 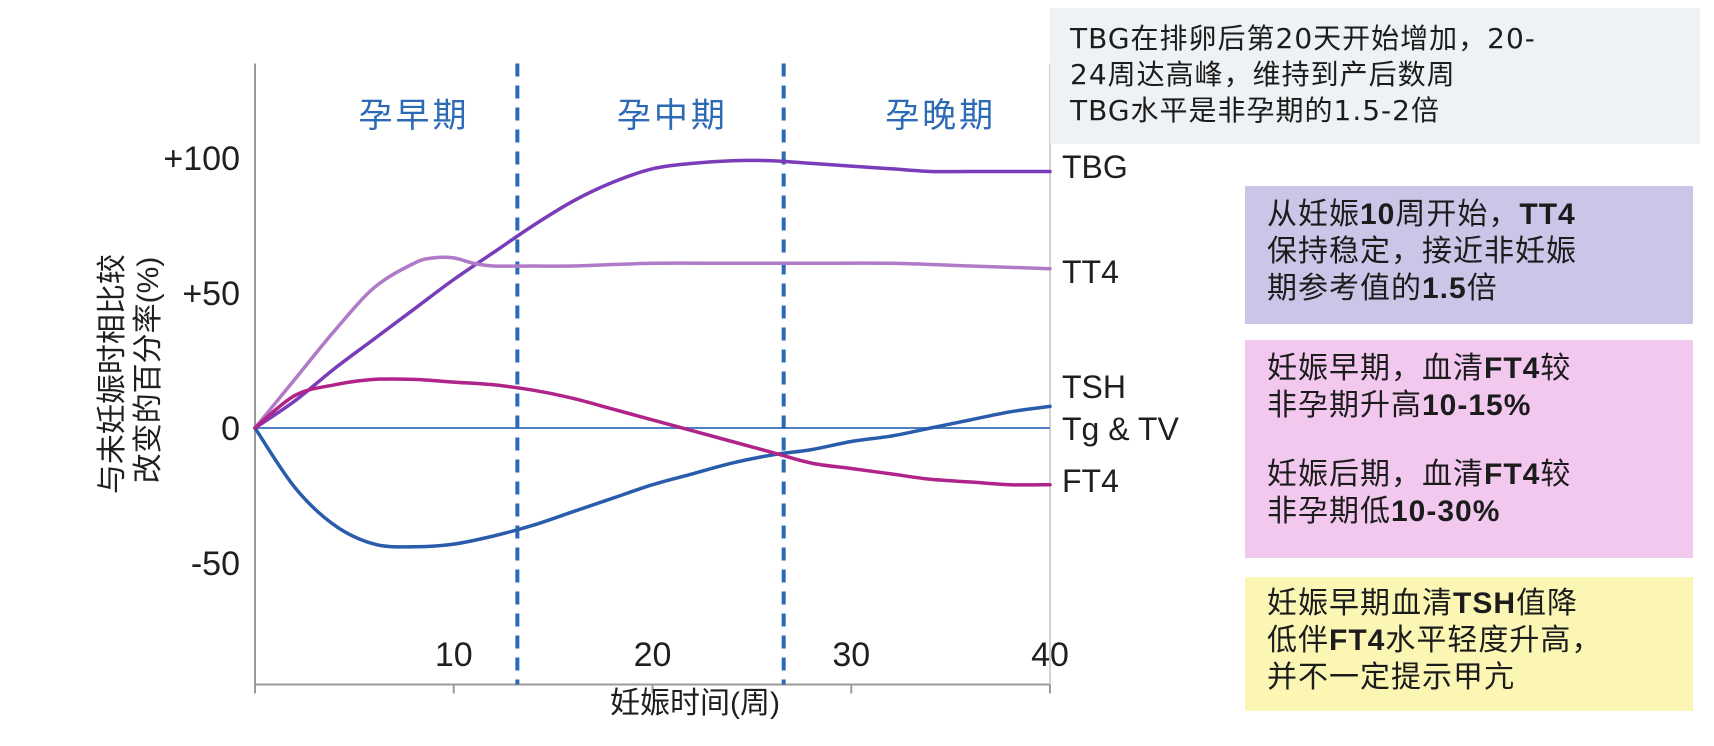 I want to click on ft4-note-text: 妊娠早期，血清, so click(x=1375, y=368).